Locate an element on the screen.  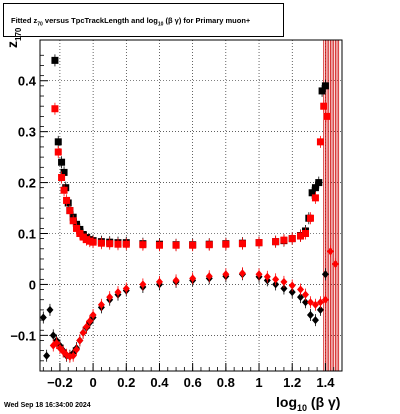
y-tick-label: 0.3 is located at coordinates (27, 132).